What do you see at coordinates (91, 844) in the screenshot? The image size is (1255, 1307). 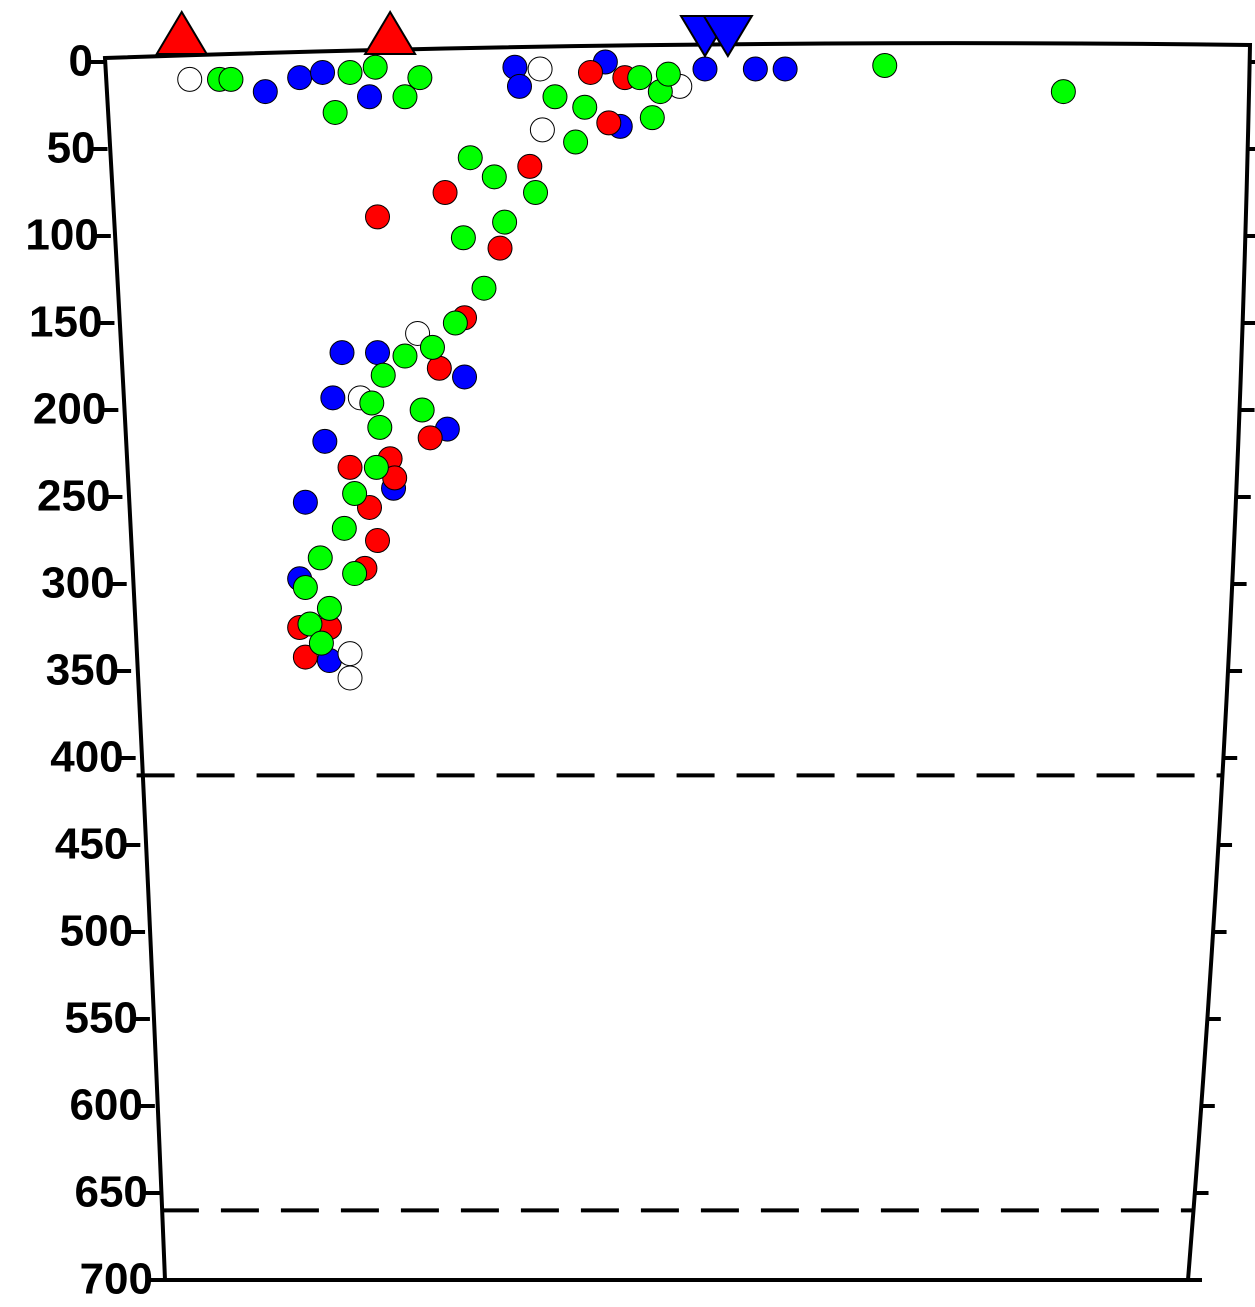 I see `y-tick-label: 450` at bounding box center [91, 844].